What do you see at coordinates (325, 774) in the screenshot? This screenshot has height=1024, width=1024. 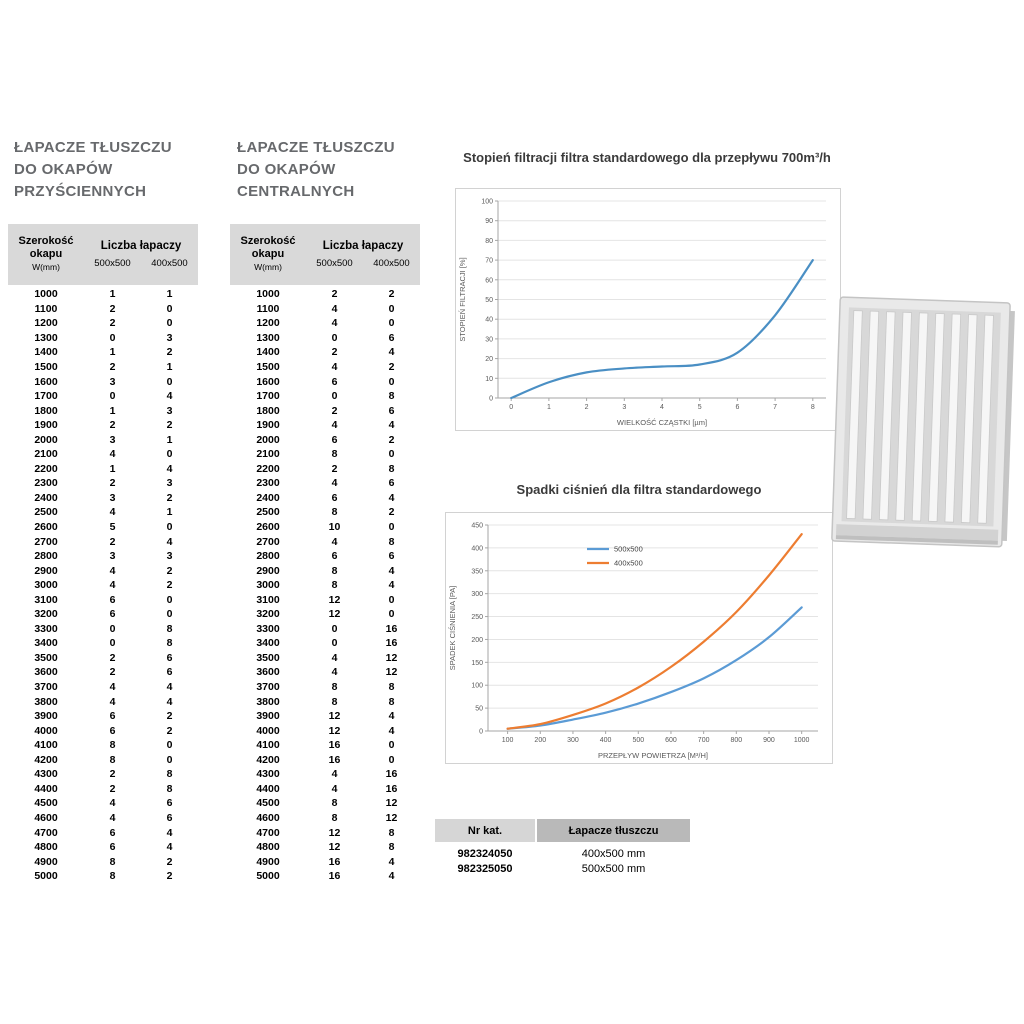 I see `central-table-row: 4300 4 16` at bounding box center [325, 774].